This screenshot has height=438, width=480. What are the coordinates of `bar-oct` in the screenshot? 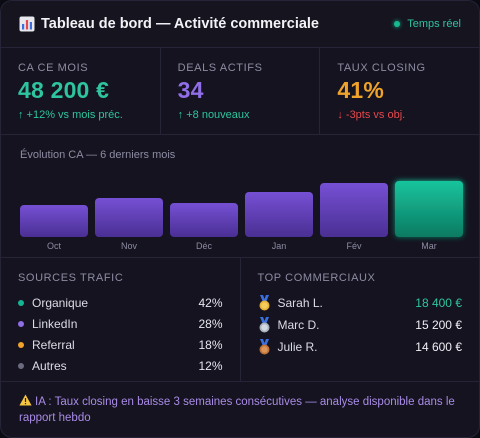 It's located at (54, 221).